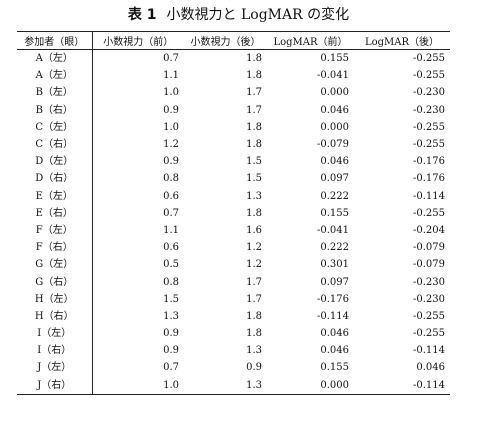 The image size is (477, 421). I want to click on decimal-before-cell: 0.8, so click(171, 282).